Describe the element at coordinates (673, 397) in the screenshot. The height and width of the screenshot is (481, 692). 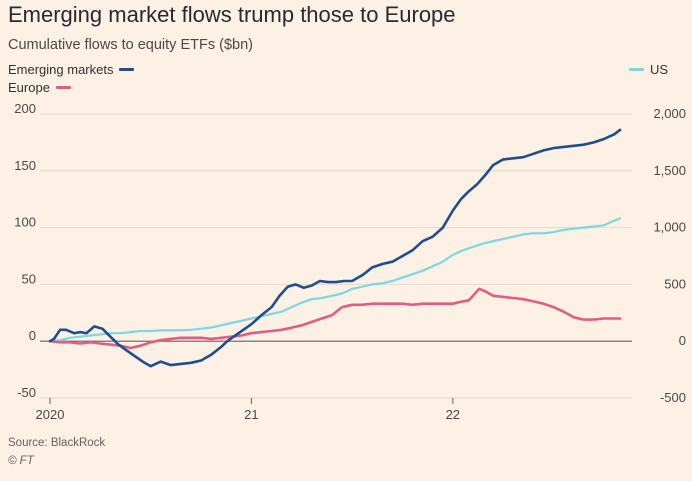
I see `right-axis-tick-label: -500` at that location.